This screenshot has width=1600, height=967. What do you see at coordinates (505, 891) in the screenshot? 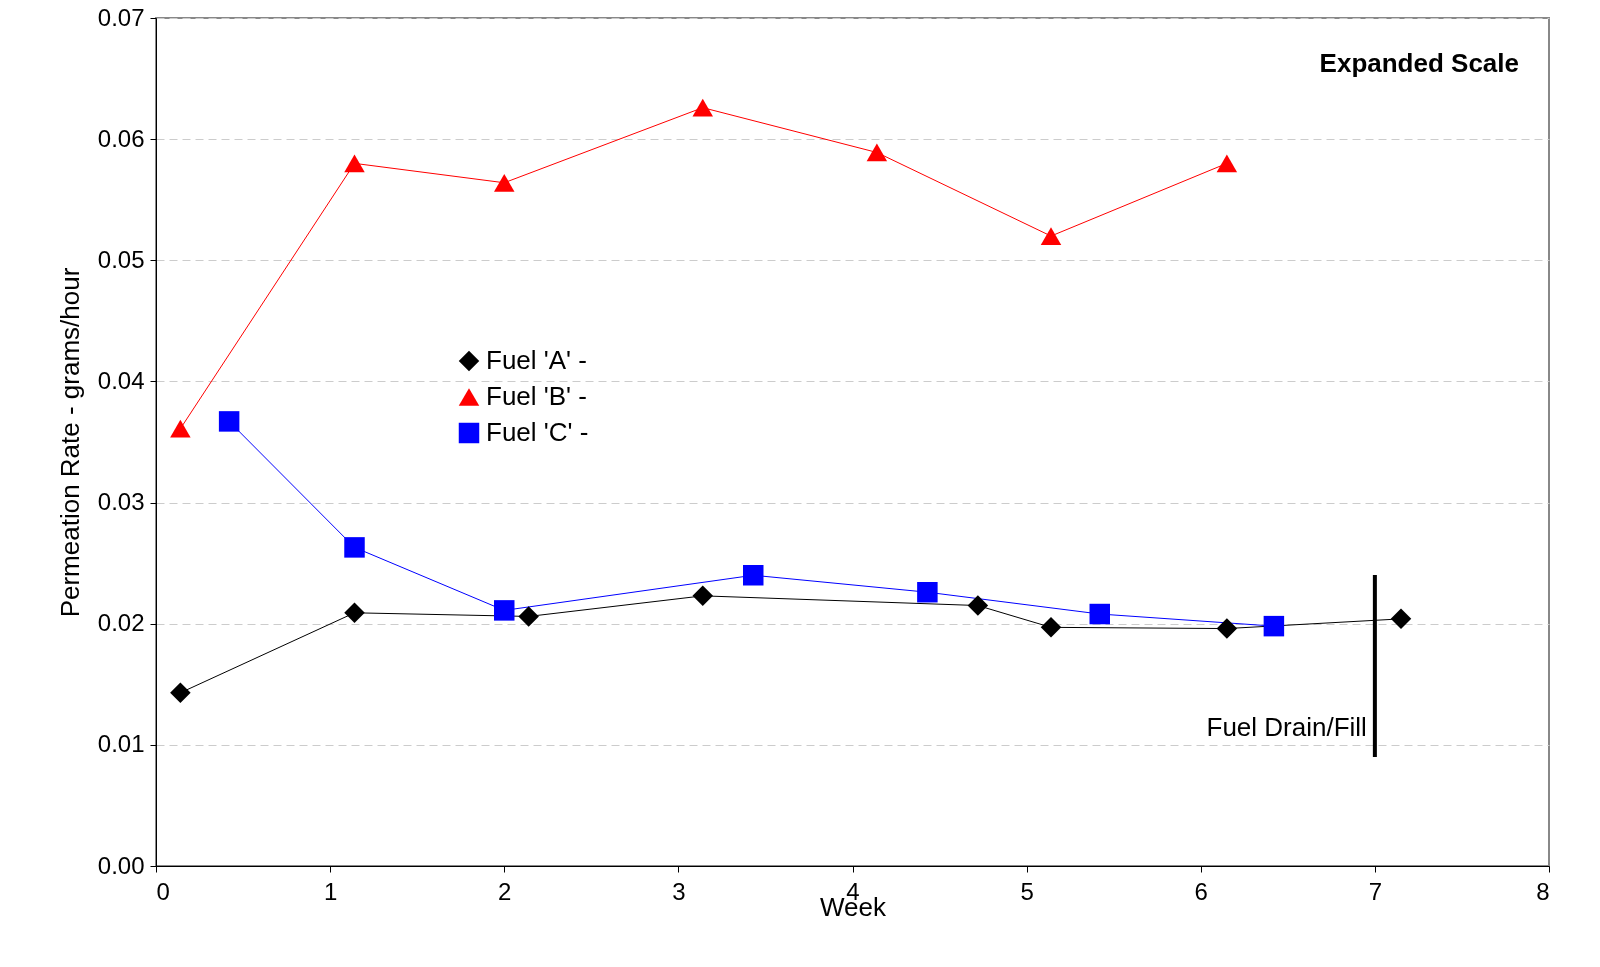
I see `x-tick-label: 2` at bounding box center [505, 891].